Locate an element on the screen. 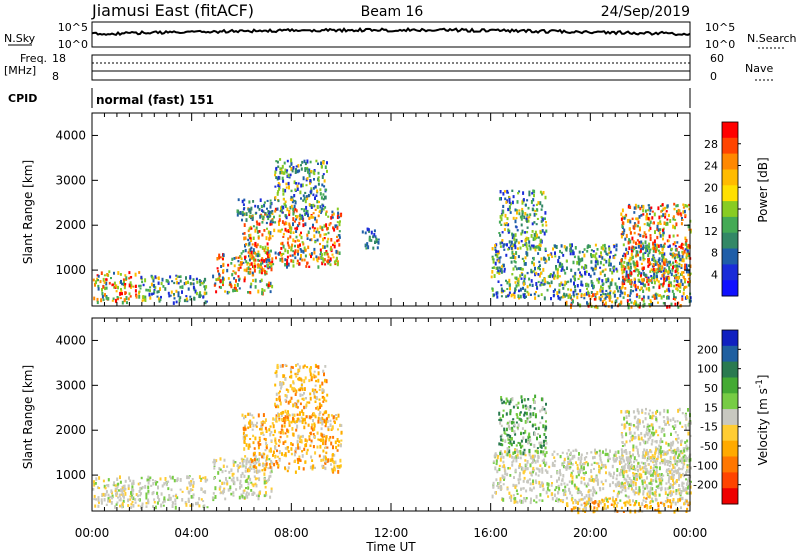 This screenshot has width=800, height=554. freq-frame is located at coordinates (391, 67).